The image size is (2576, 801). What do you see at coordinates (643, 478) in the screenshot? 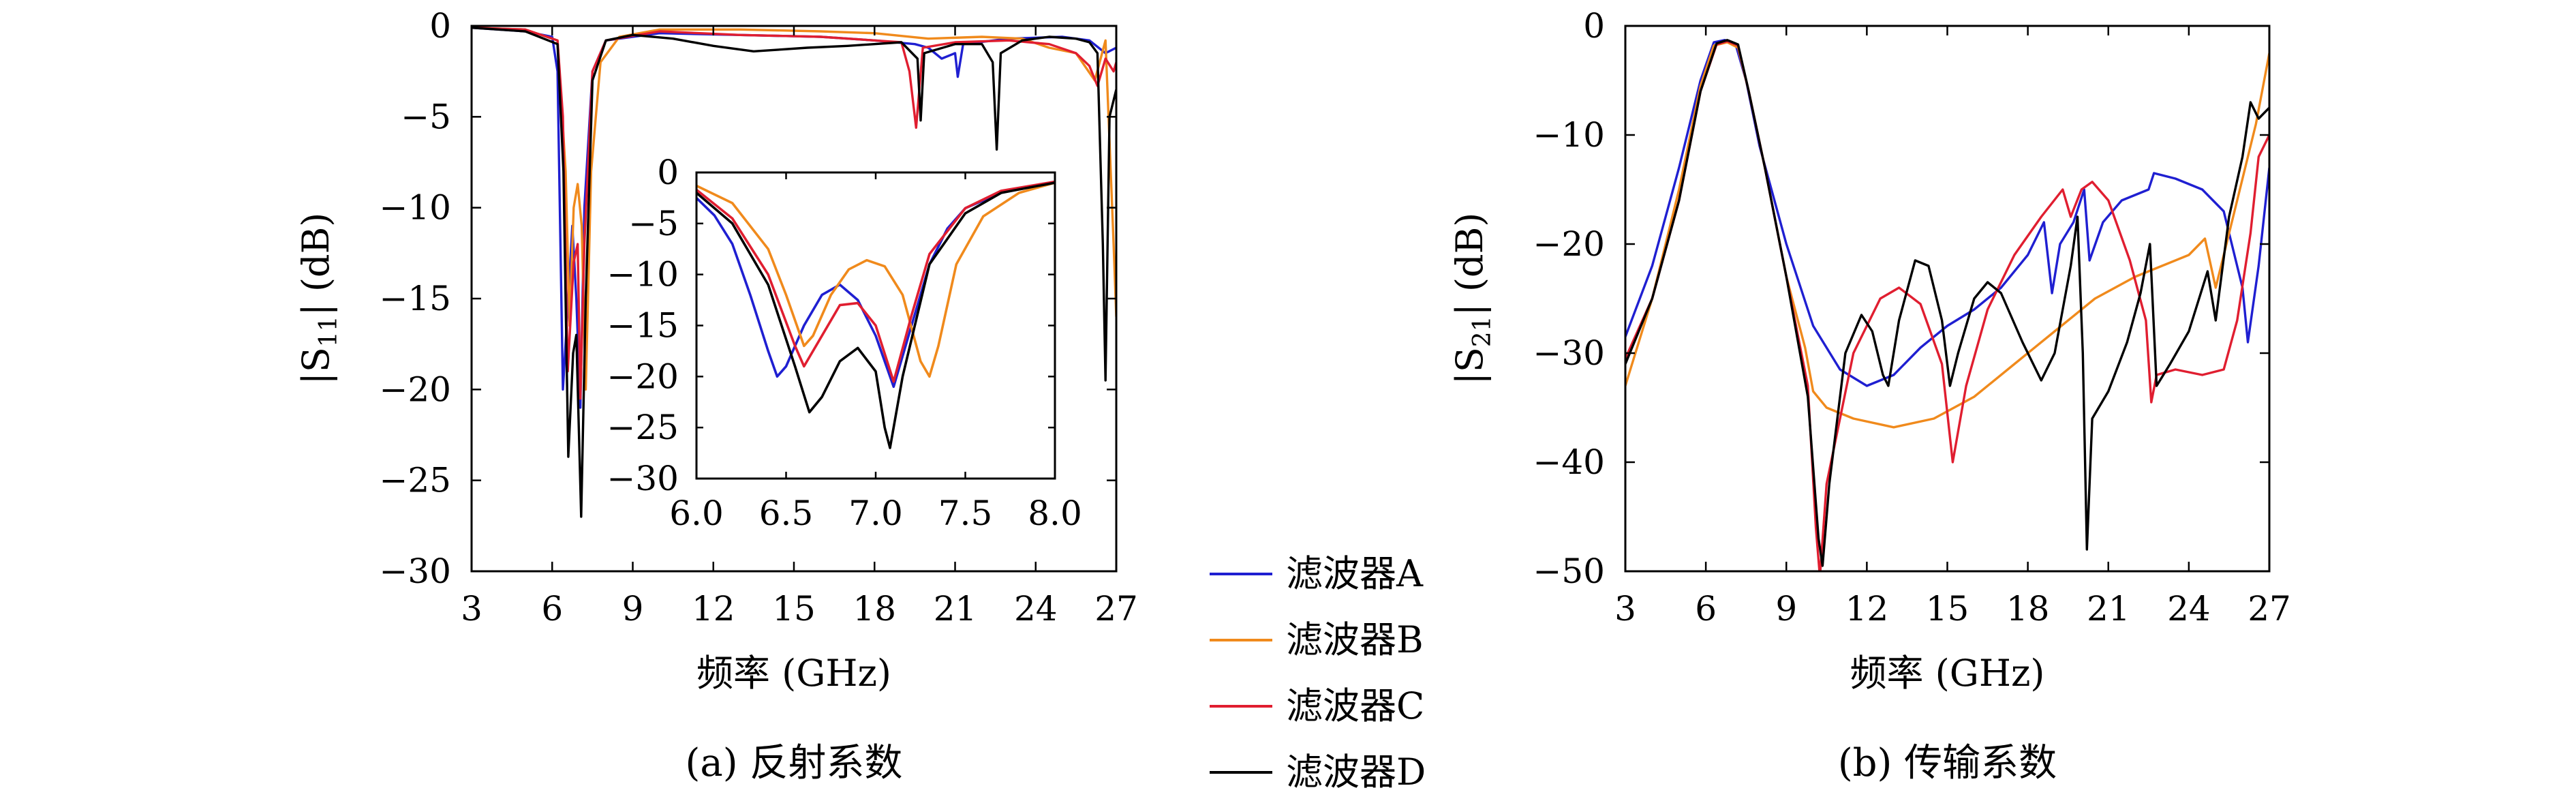
I see `inset-y-tick-label: −30` at bounding box center [643, 478].